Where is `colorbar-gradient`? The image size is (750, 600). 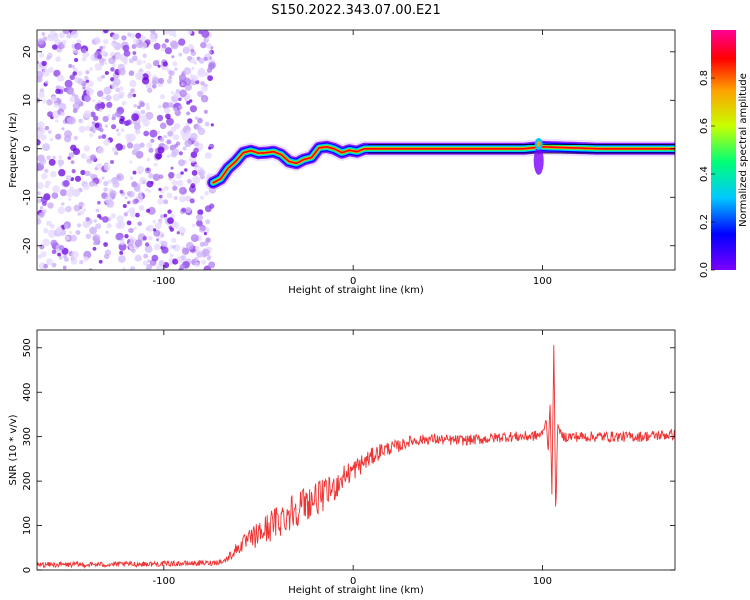 colorbar-gradient is located at coordinates (723, 150).